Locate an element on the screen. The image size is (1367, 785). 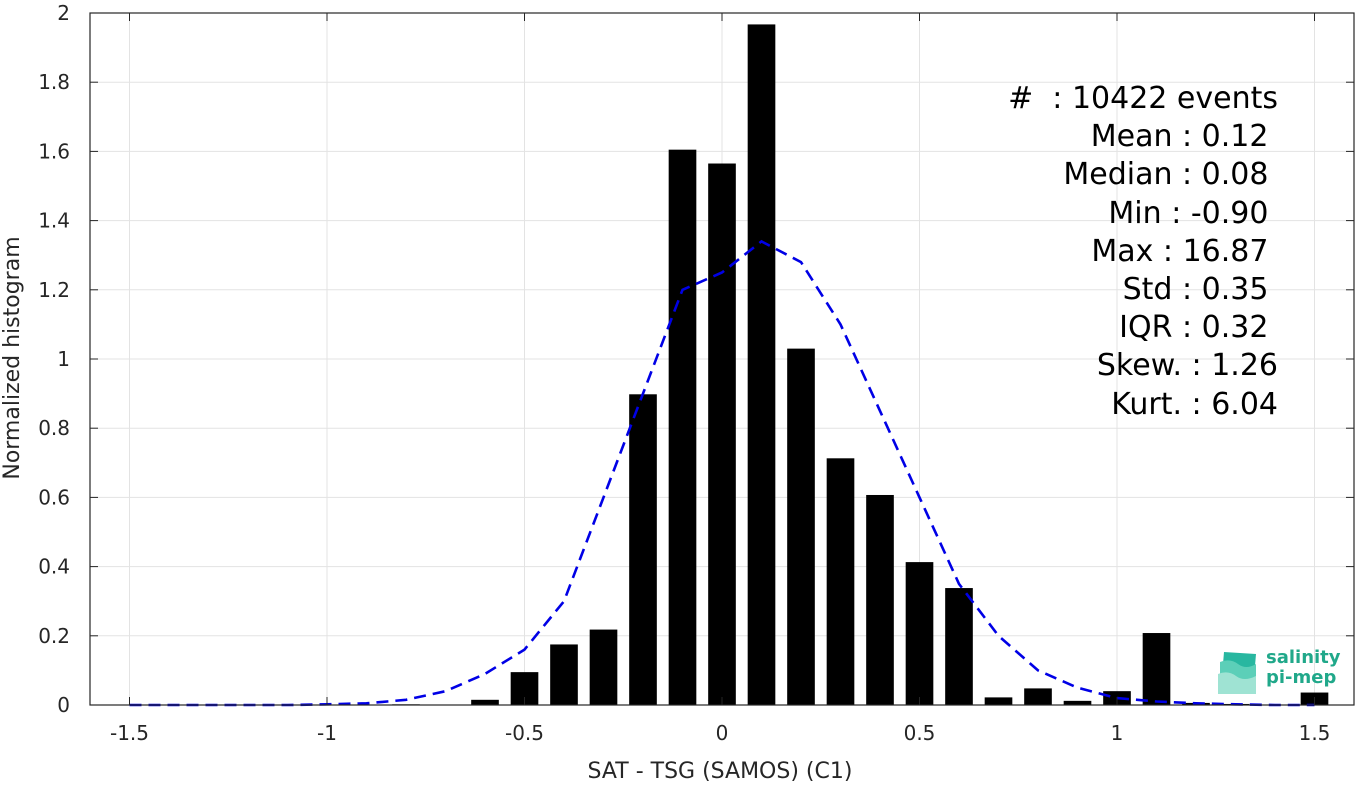
y-tick-label: 1 is located at coordinates (63, 359).